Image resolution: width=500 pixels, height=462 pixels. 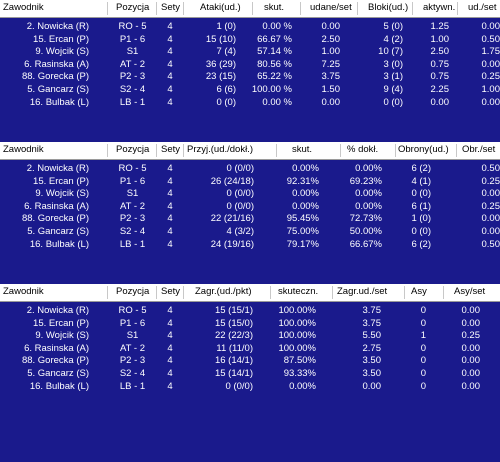 What do you see at coordinates (390, 52) in the screenshot?
I see `table-cell: 10 (7)` at bounding box center [390, 52].